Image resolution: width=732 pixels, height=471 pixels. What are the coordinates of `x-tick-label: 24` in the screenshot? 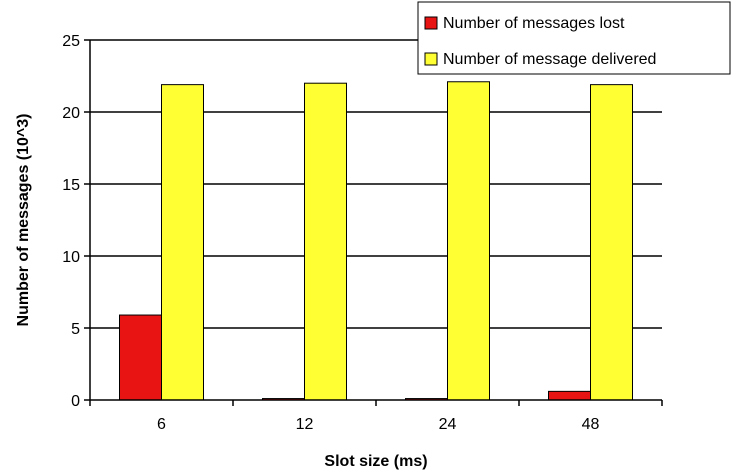 It's located at (448, 424).